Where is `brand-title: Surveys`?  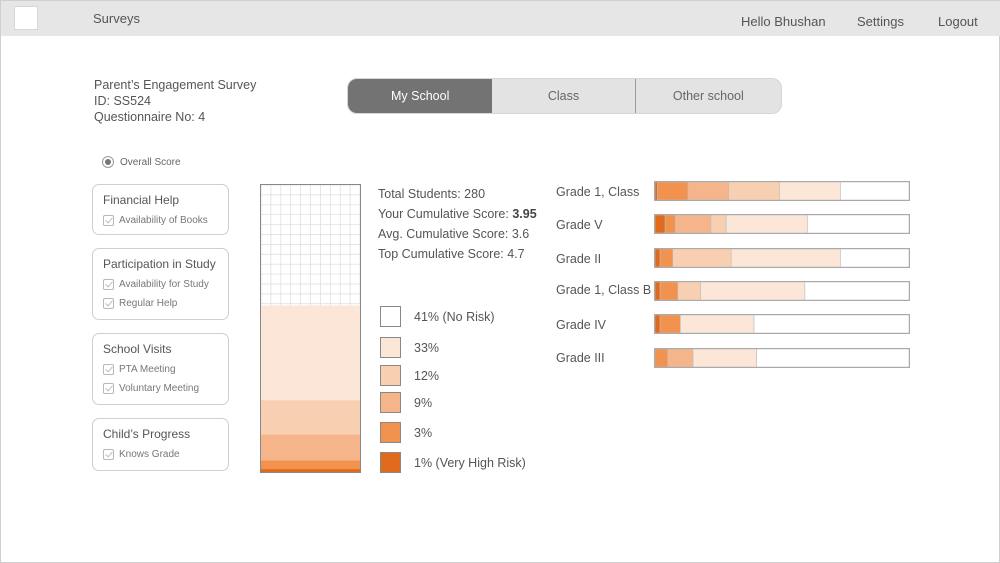 brand-title: Surveys is located at coordinates (116, 18).